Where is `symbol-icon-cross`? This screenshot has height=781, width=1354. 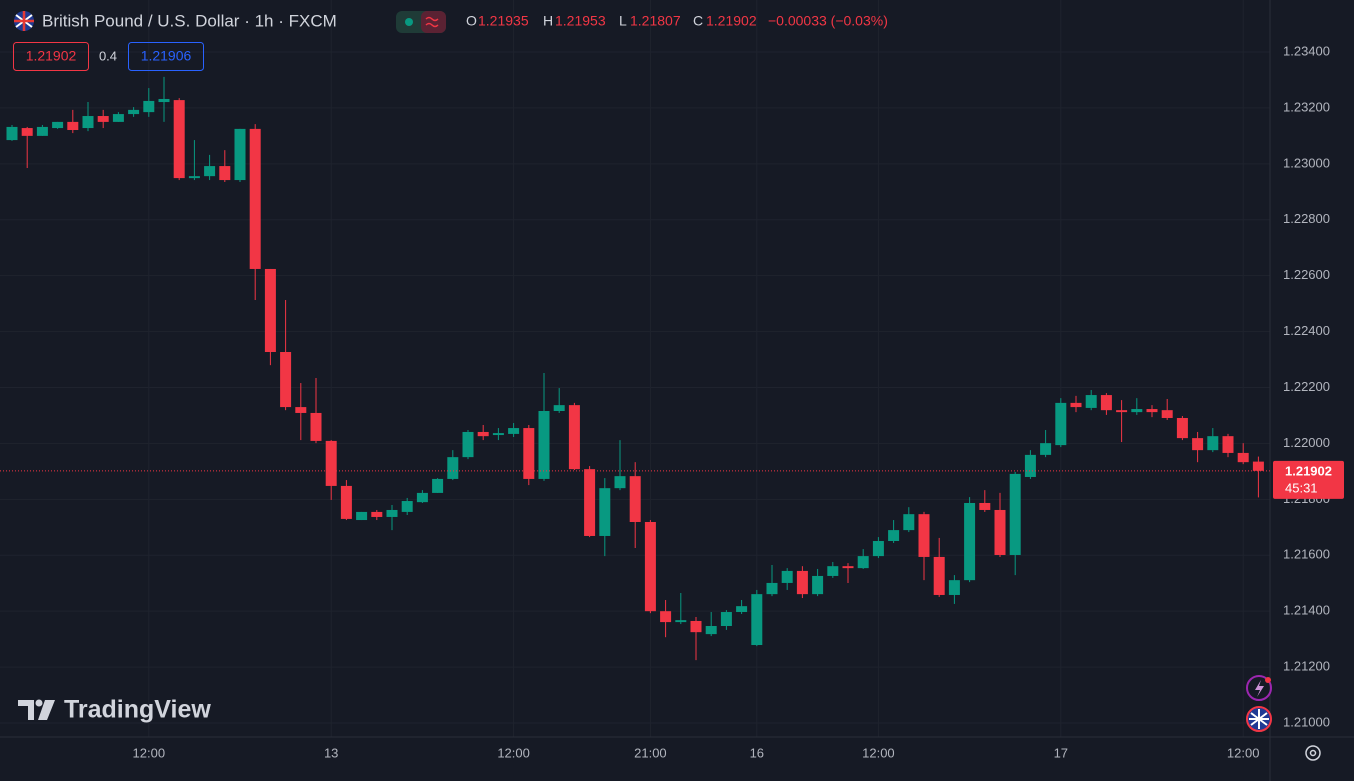 symbol-icon-cross is located at coordinates (24, 21).